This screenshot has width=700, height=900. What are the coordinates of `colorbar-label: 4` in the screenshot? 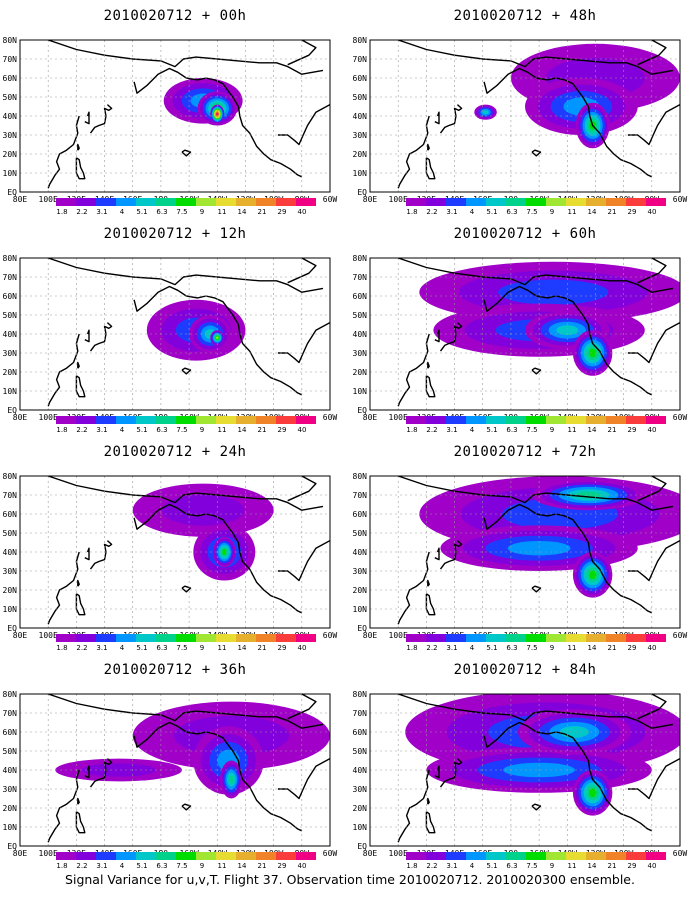 It's located at (472, 648).